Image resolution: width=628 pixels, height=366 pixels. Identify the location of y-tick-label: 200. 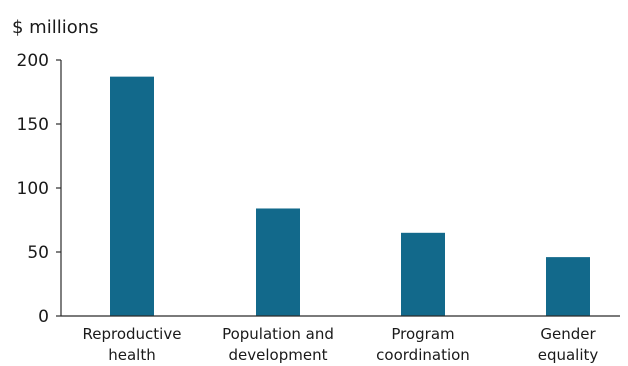
(33, 61).